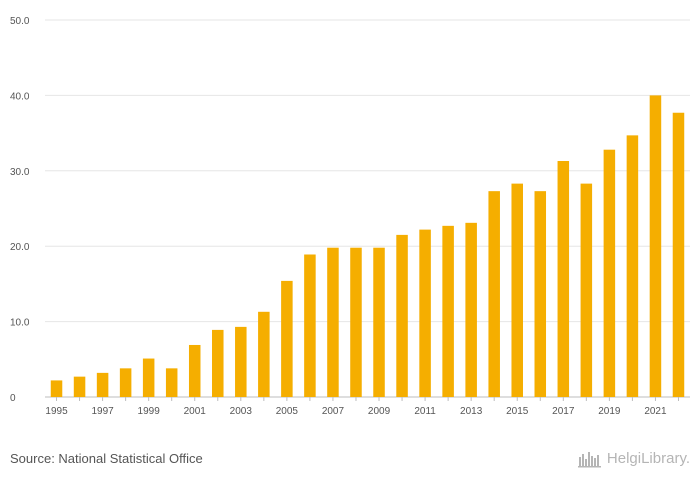 Image resolution: width=700 pixels, height=483 pixels. What do you see at coordinates (149, 411) in the screenshot?
I see `x-tick-label: 1999` at bounding box center [149, 411].